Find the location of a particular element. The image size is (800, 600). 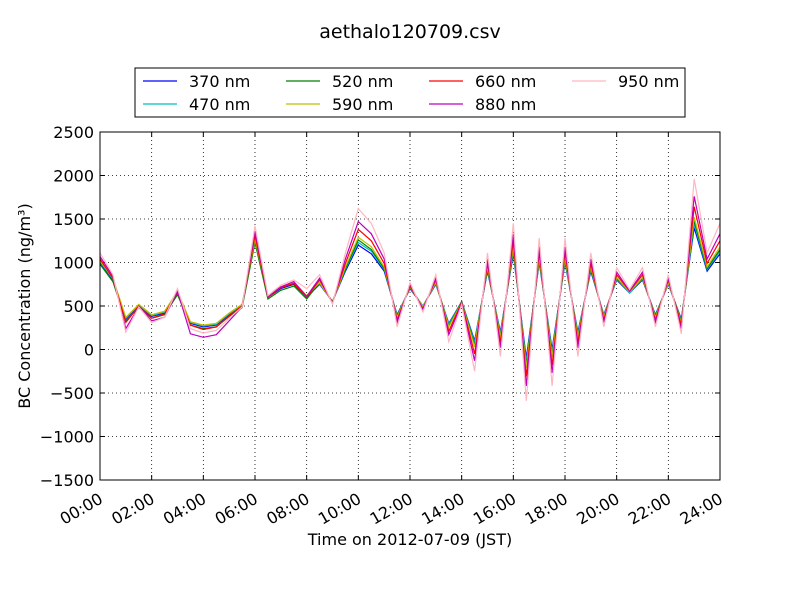

x-tick-label: 16:00 is located at coordinates (494, 509).